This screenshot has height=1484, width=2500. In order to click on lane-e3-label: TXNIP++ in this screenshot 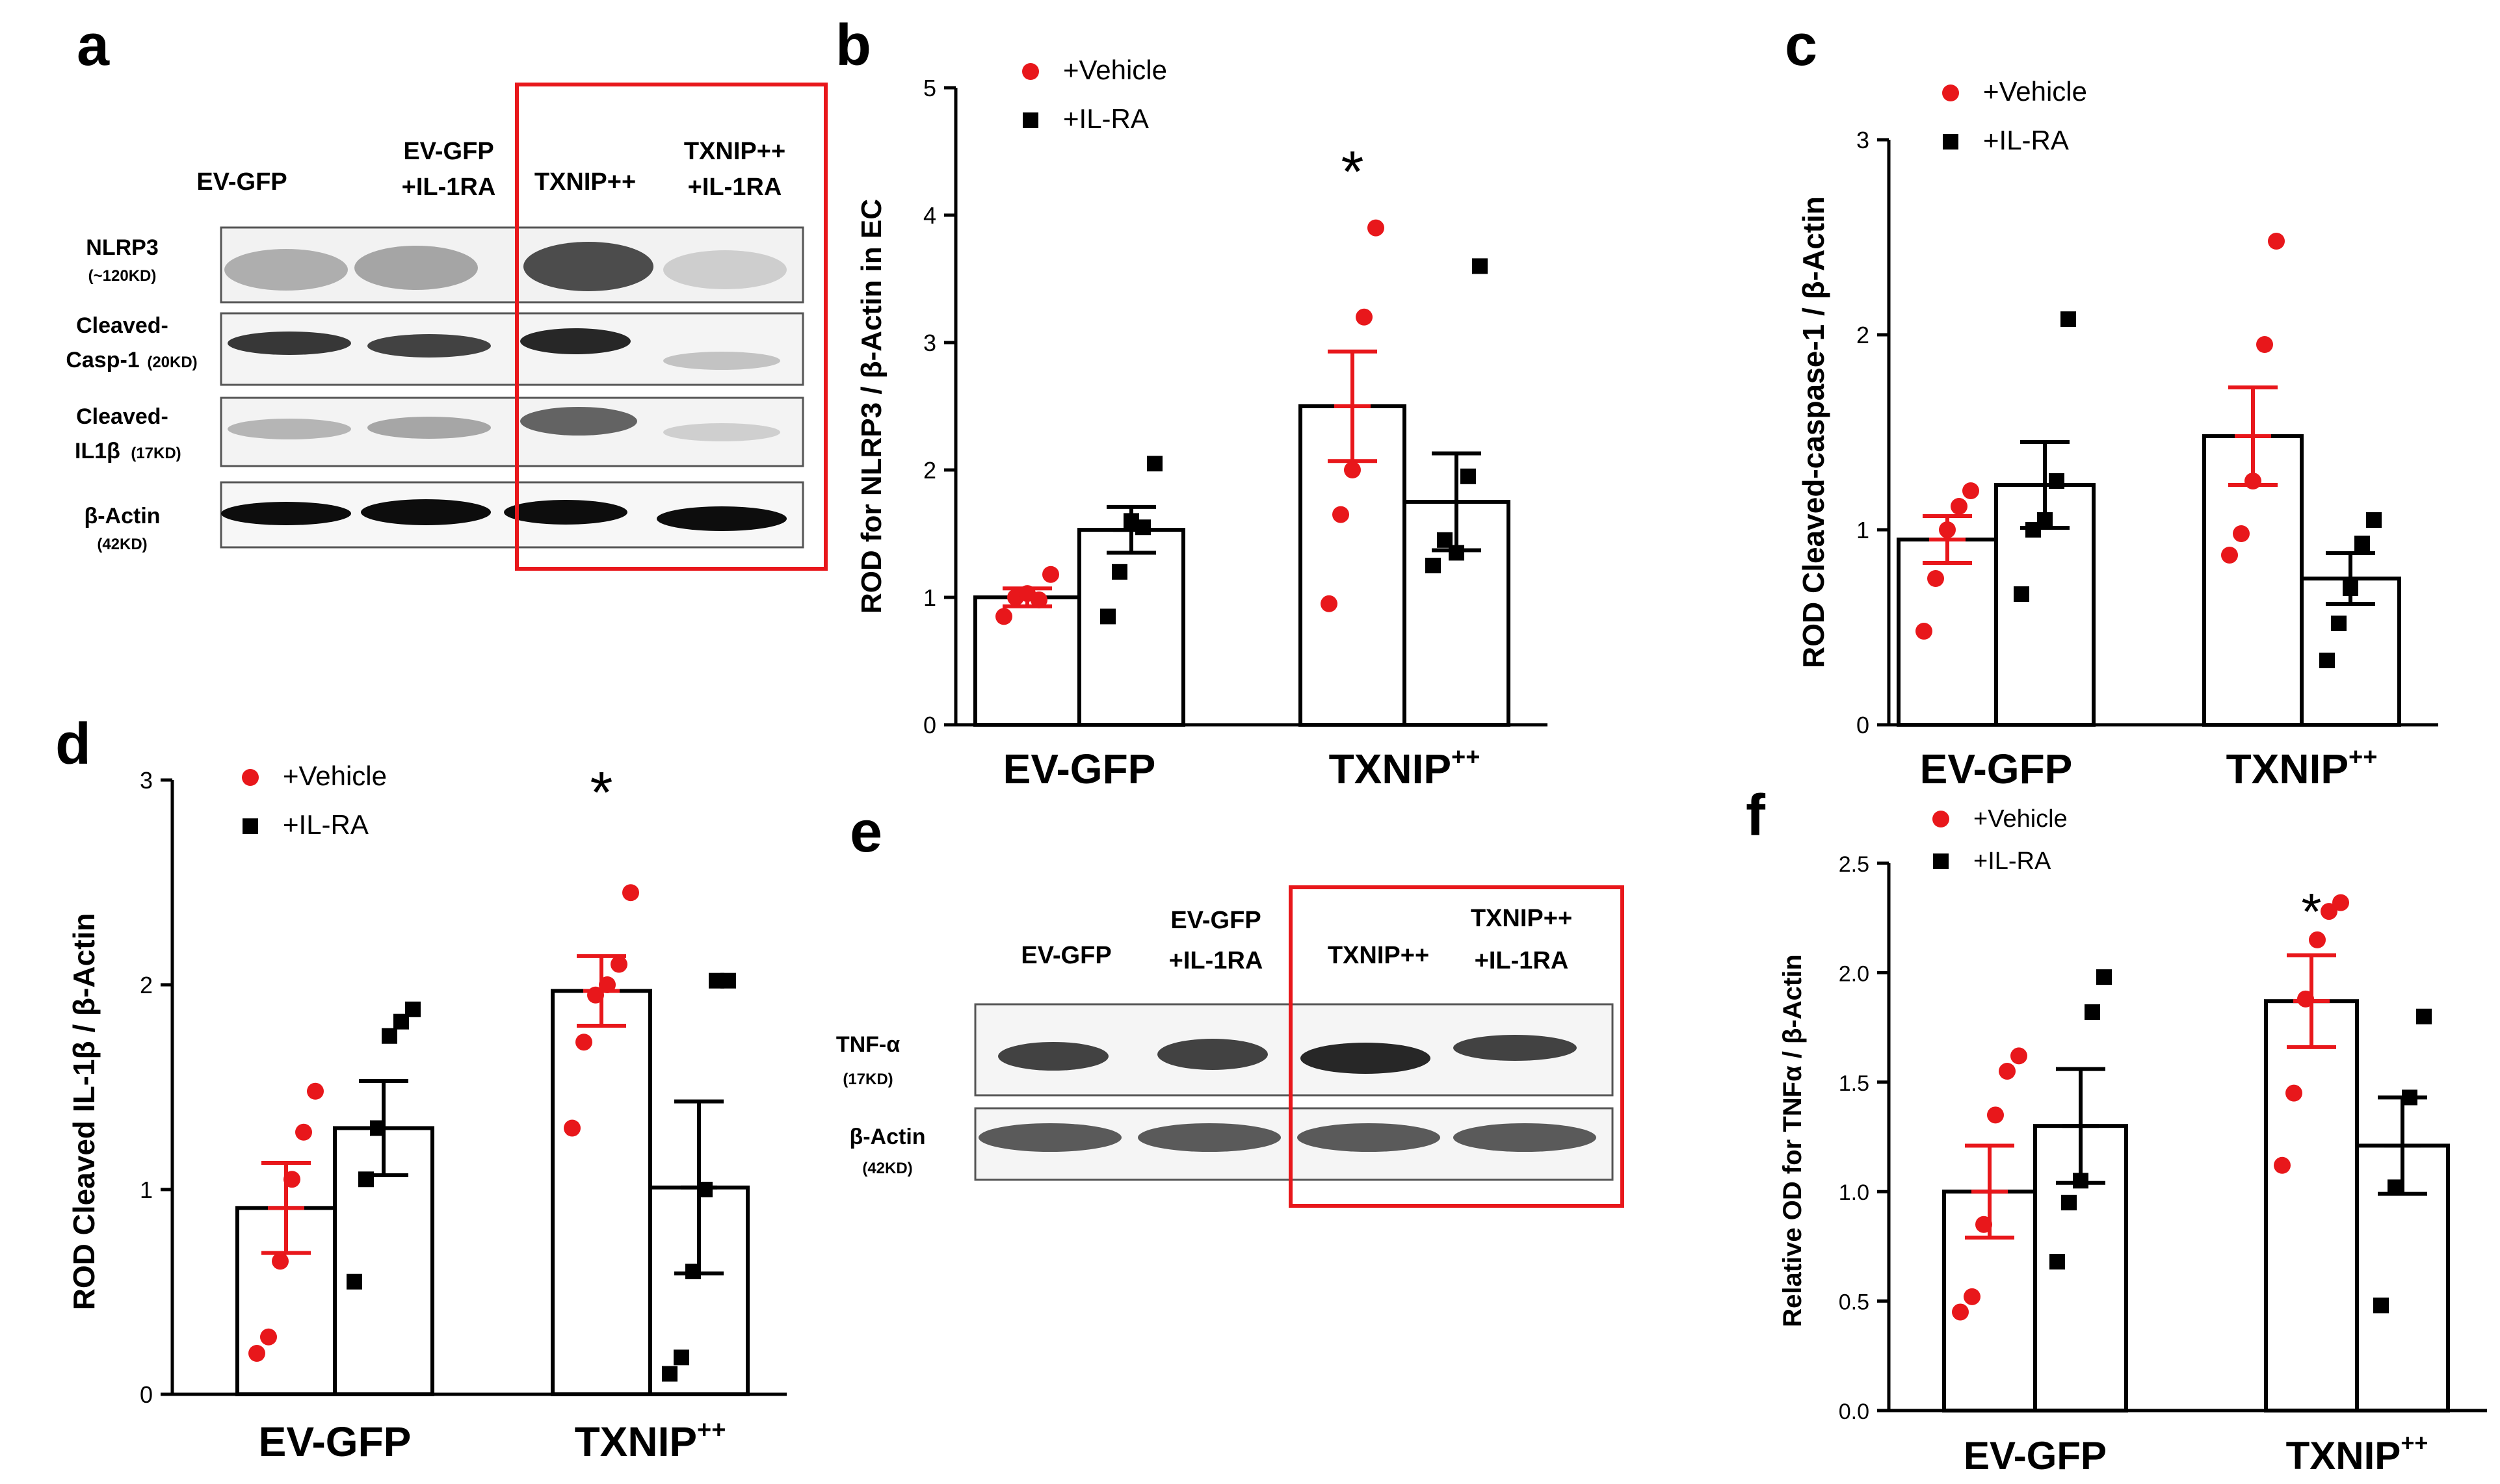, I will do `click(1378, 956)`.